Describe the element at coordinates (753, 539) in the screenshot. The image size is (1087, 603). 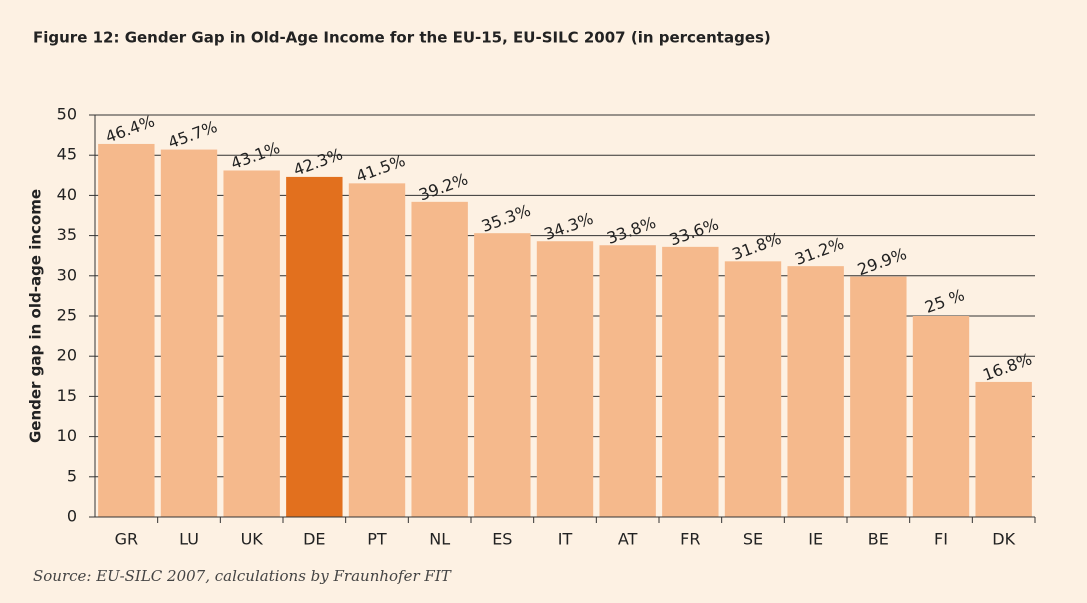
I see `x-tick-label: SE` at that location.